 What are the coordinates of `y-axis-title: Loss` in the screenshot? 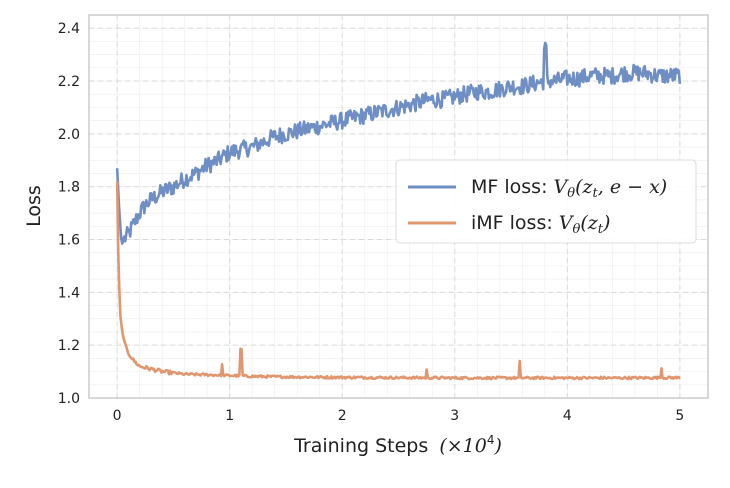 It's located at (34, 206).